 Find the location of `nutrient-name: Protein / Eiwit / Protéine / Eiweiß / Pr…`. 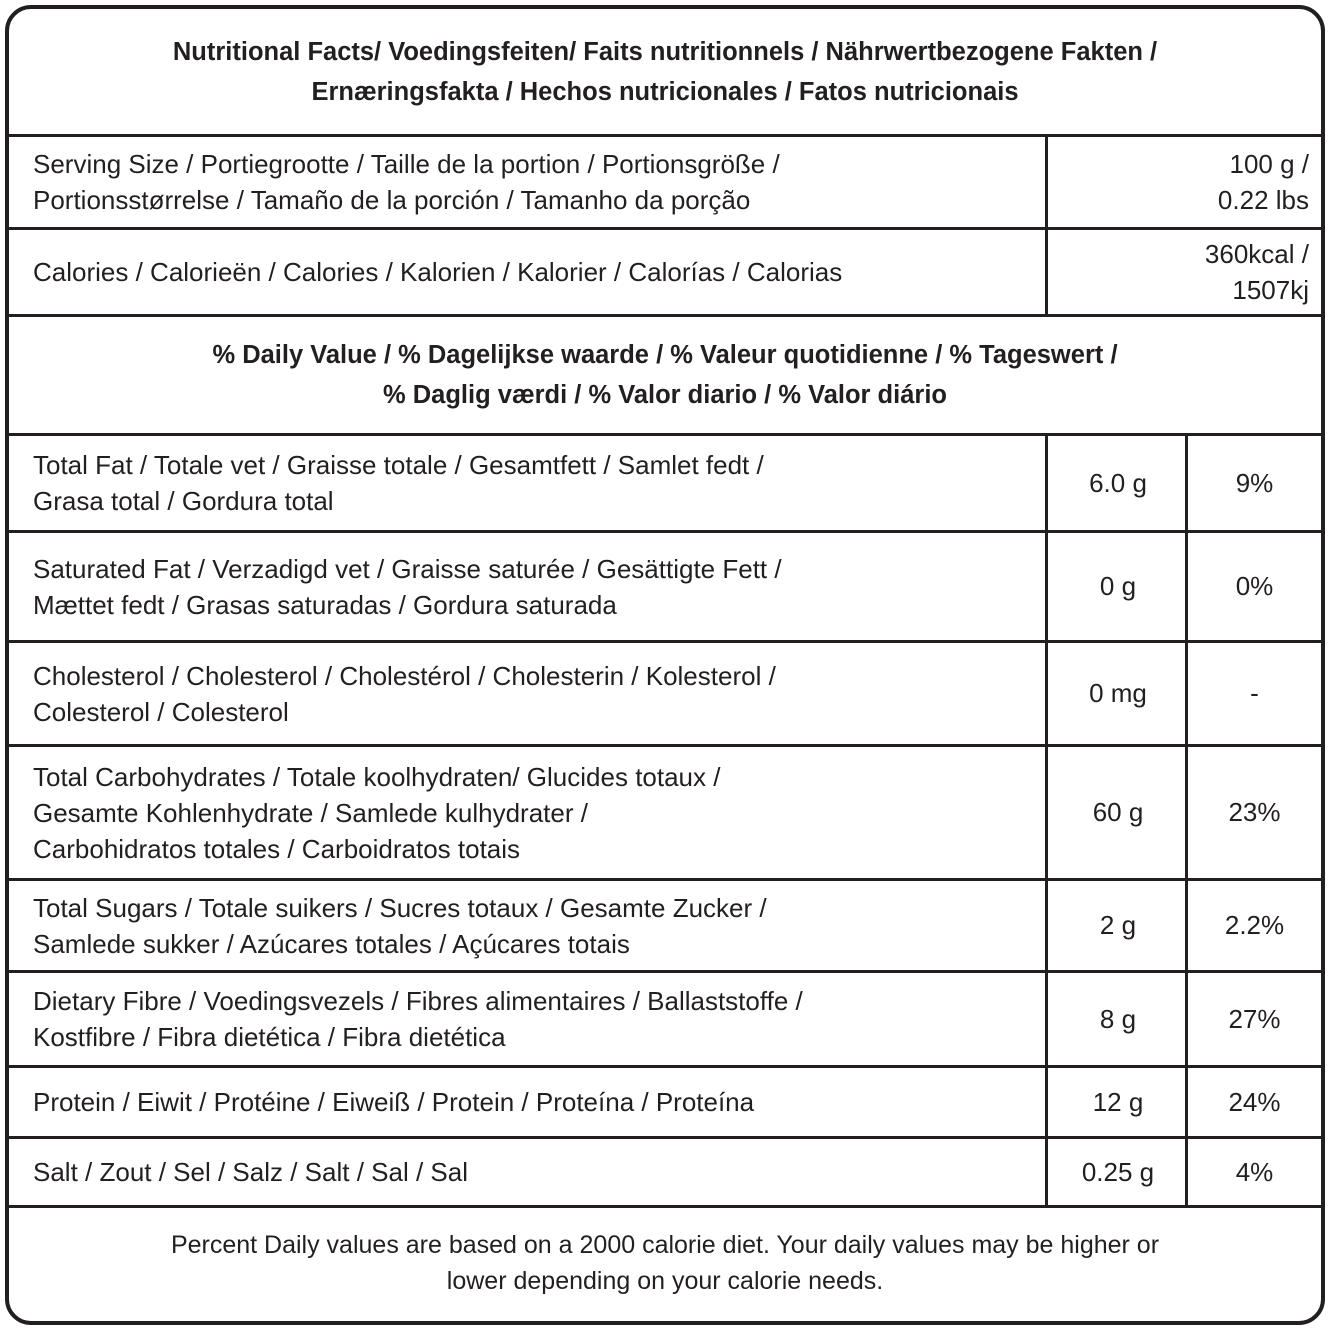

nutrient-name: Protein / Eiwit / Protéine / Eiweiß / Pr… is located at coordinates (538, 1102).